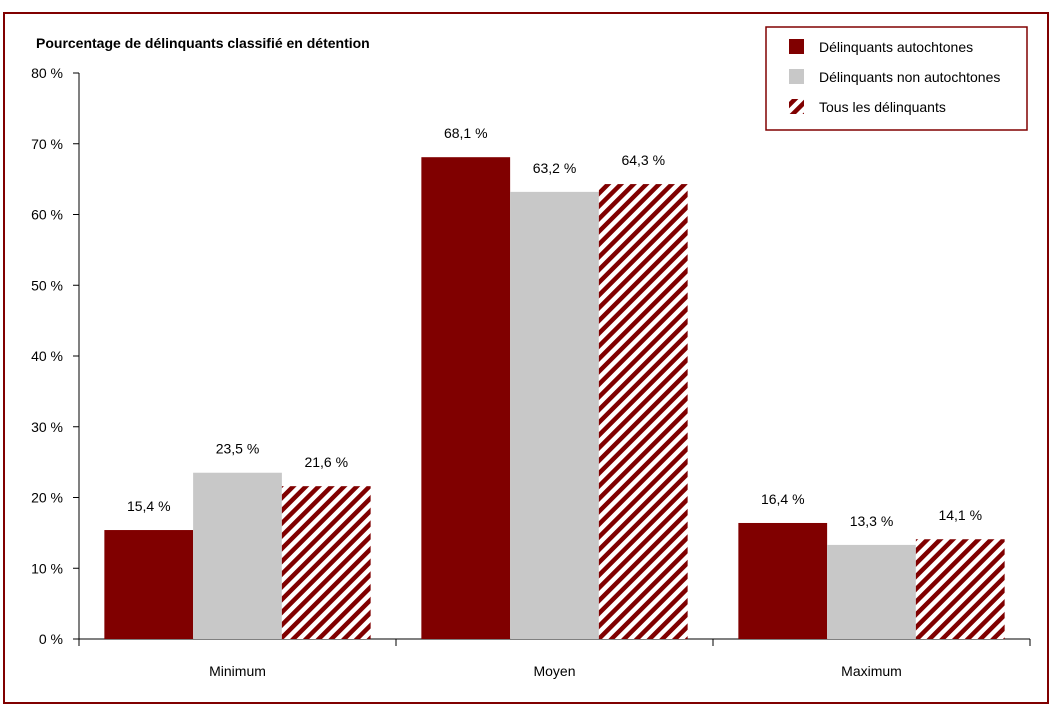 The height and width of the screenshot is (716, 1055). I want to click on x-category-label: Minimum, so click(237, 671).